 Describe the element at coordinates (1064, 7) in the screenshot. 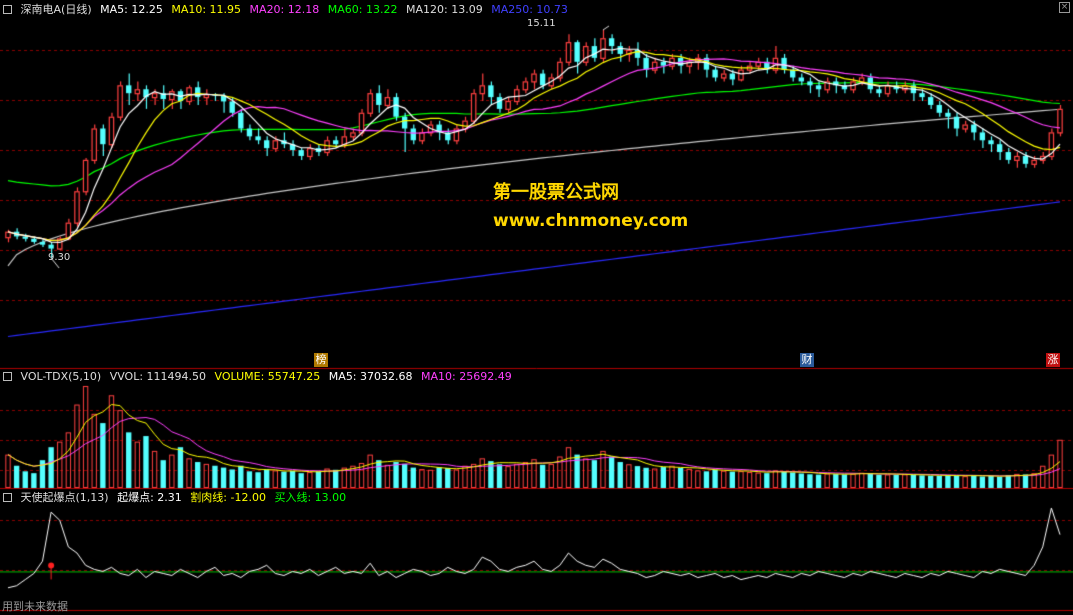

I see `close-icon: ×` at that location.